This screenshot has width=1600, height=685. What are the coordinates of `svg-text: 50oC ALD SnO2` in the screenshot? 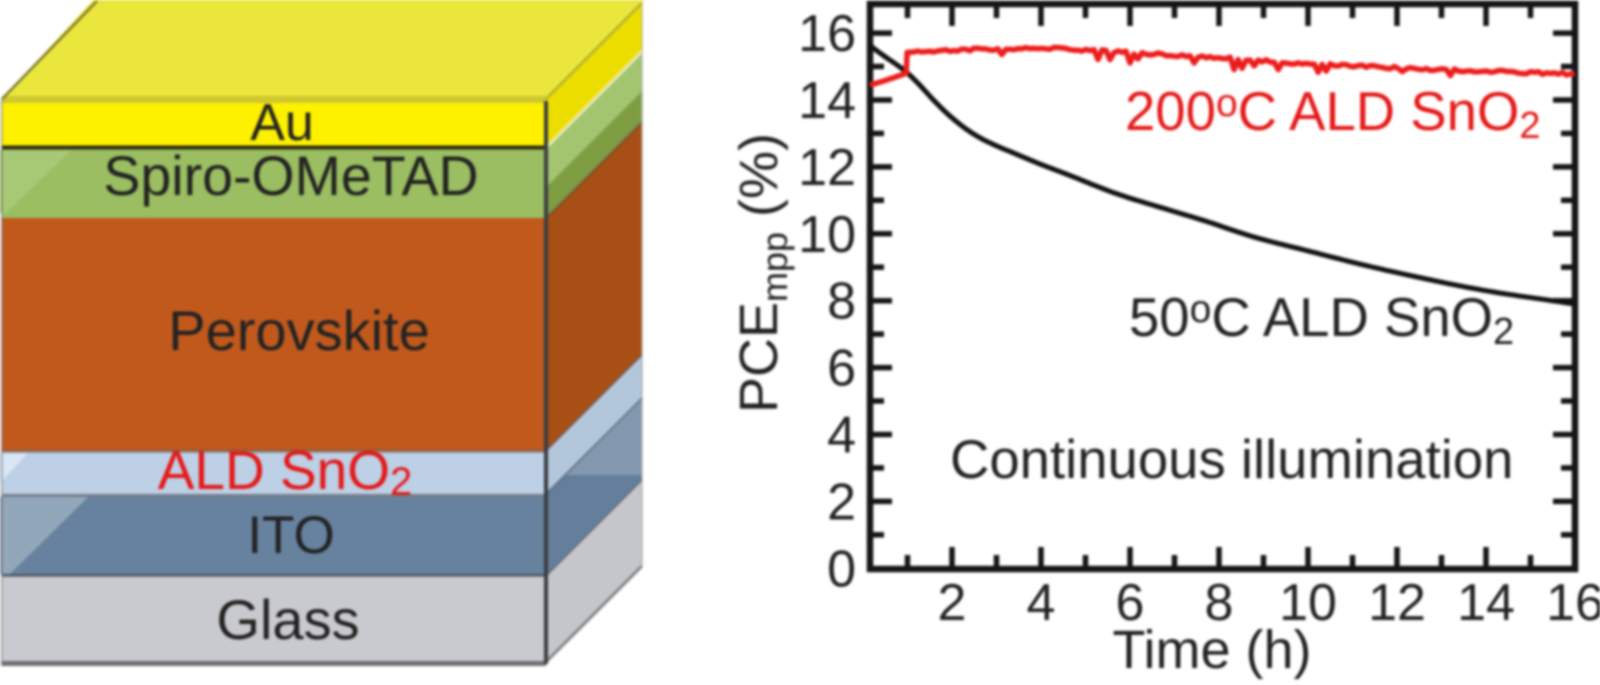 It's located at (1321, 320).